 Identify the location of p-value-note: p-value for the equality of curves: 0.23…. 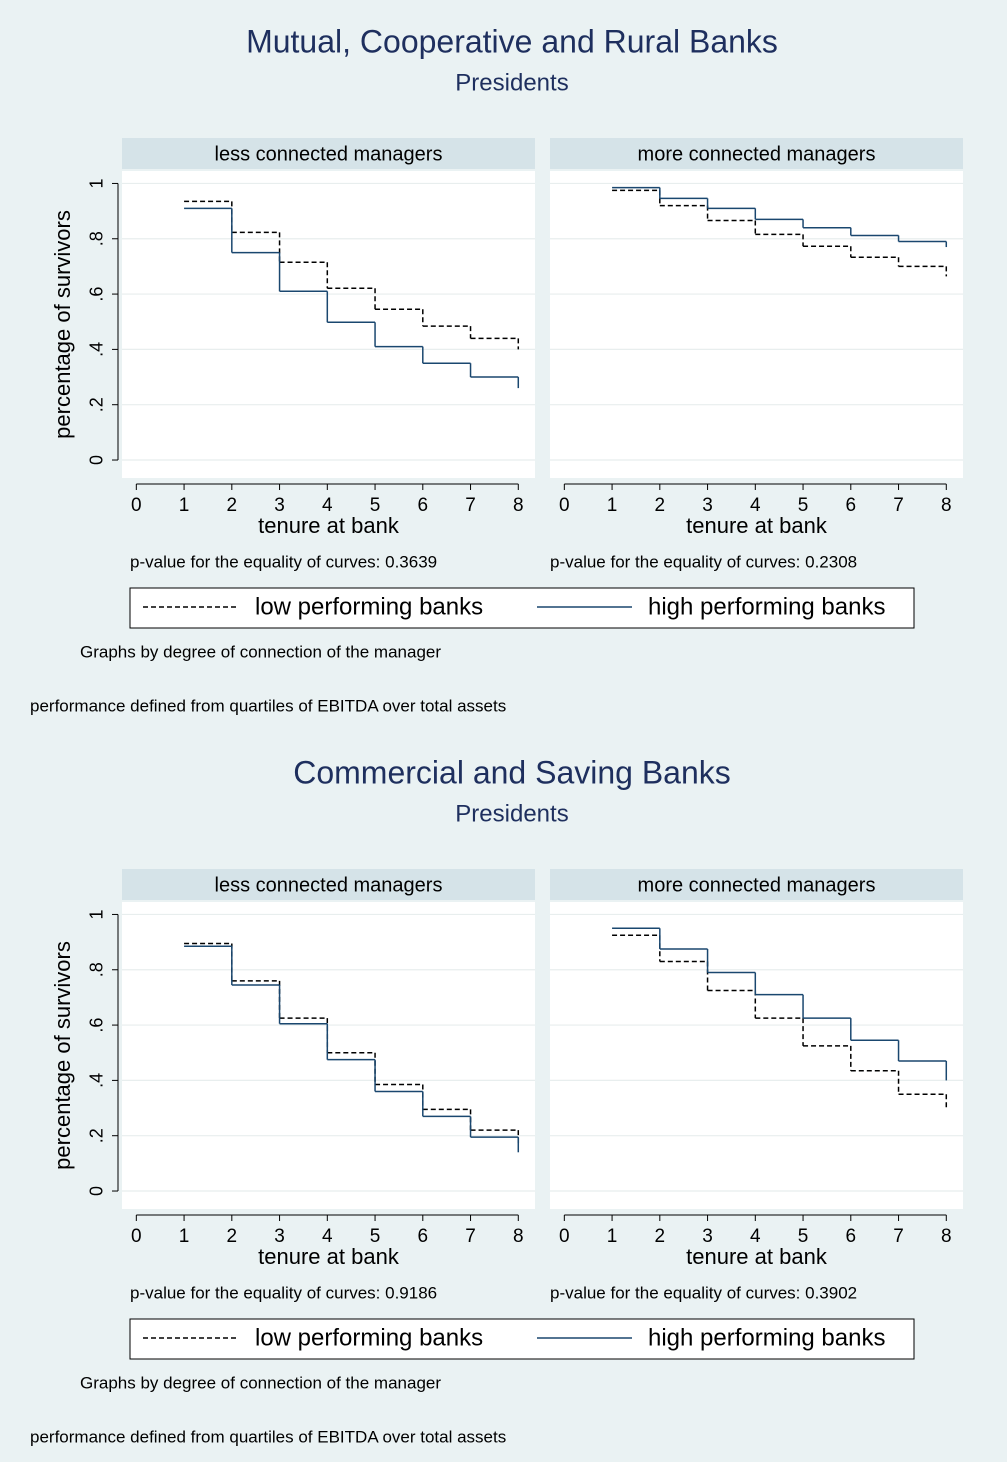
(703, 561).